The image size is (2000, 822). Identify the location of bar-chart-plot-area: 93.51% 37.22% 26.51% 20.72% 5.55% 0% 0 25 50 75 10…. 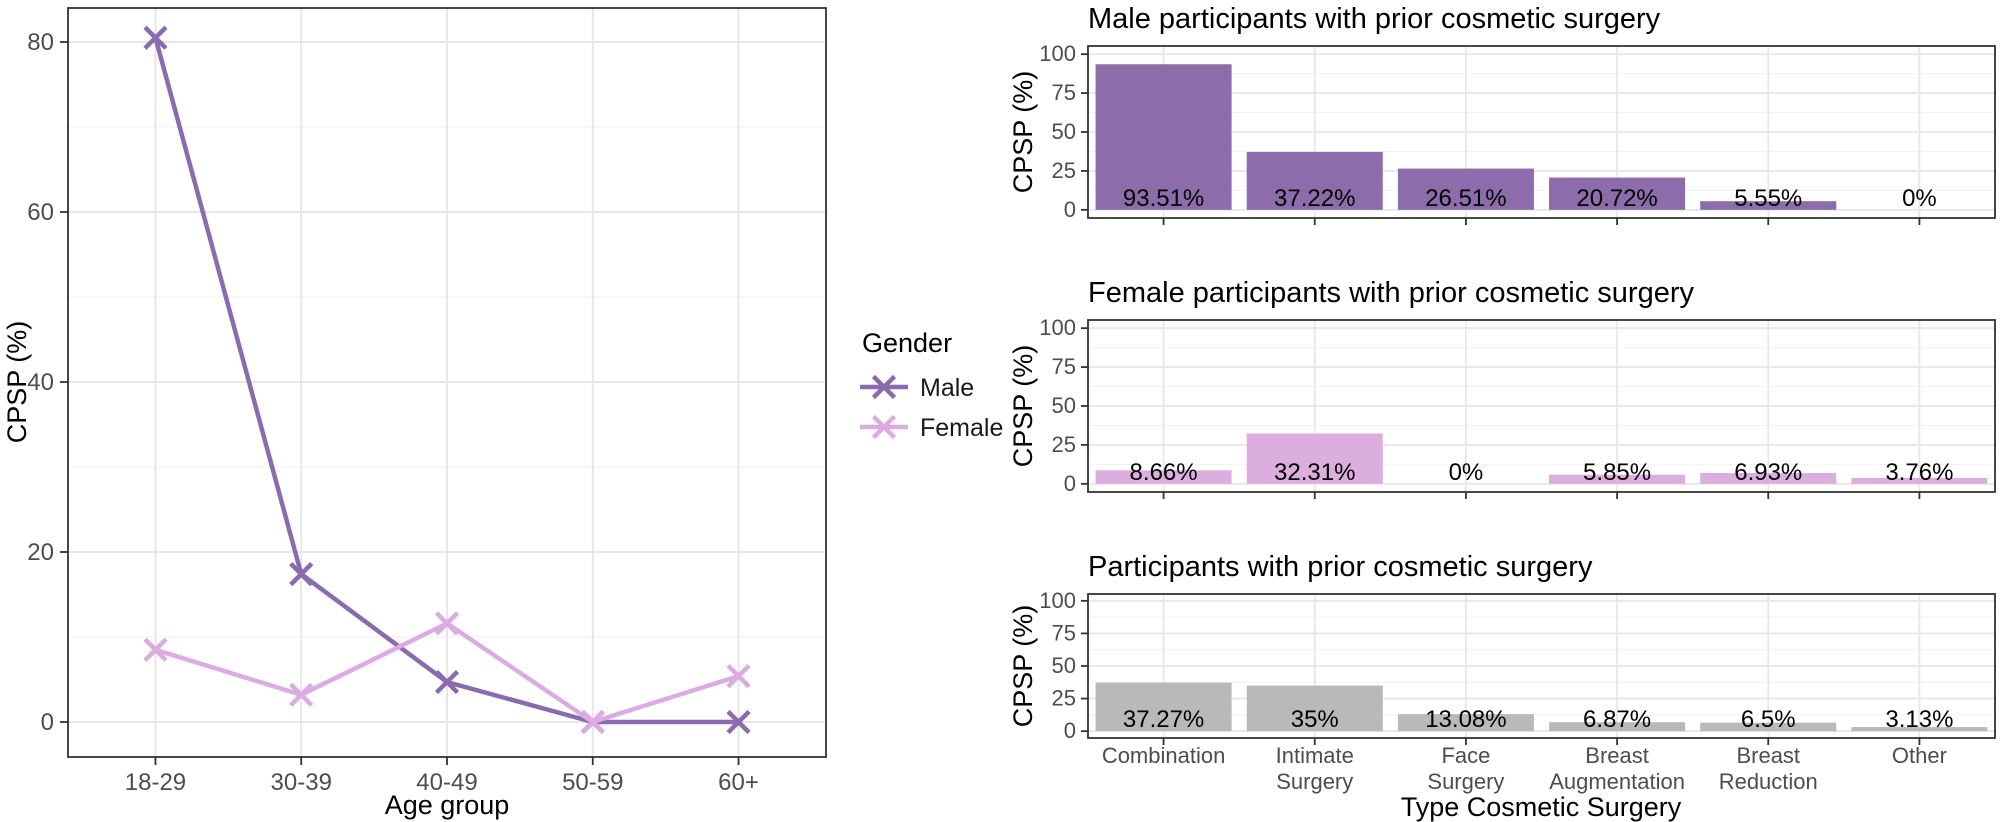
(1517, 133).